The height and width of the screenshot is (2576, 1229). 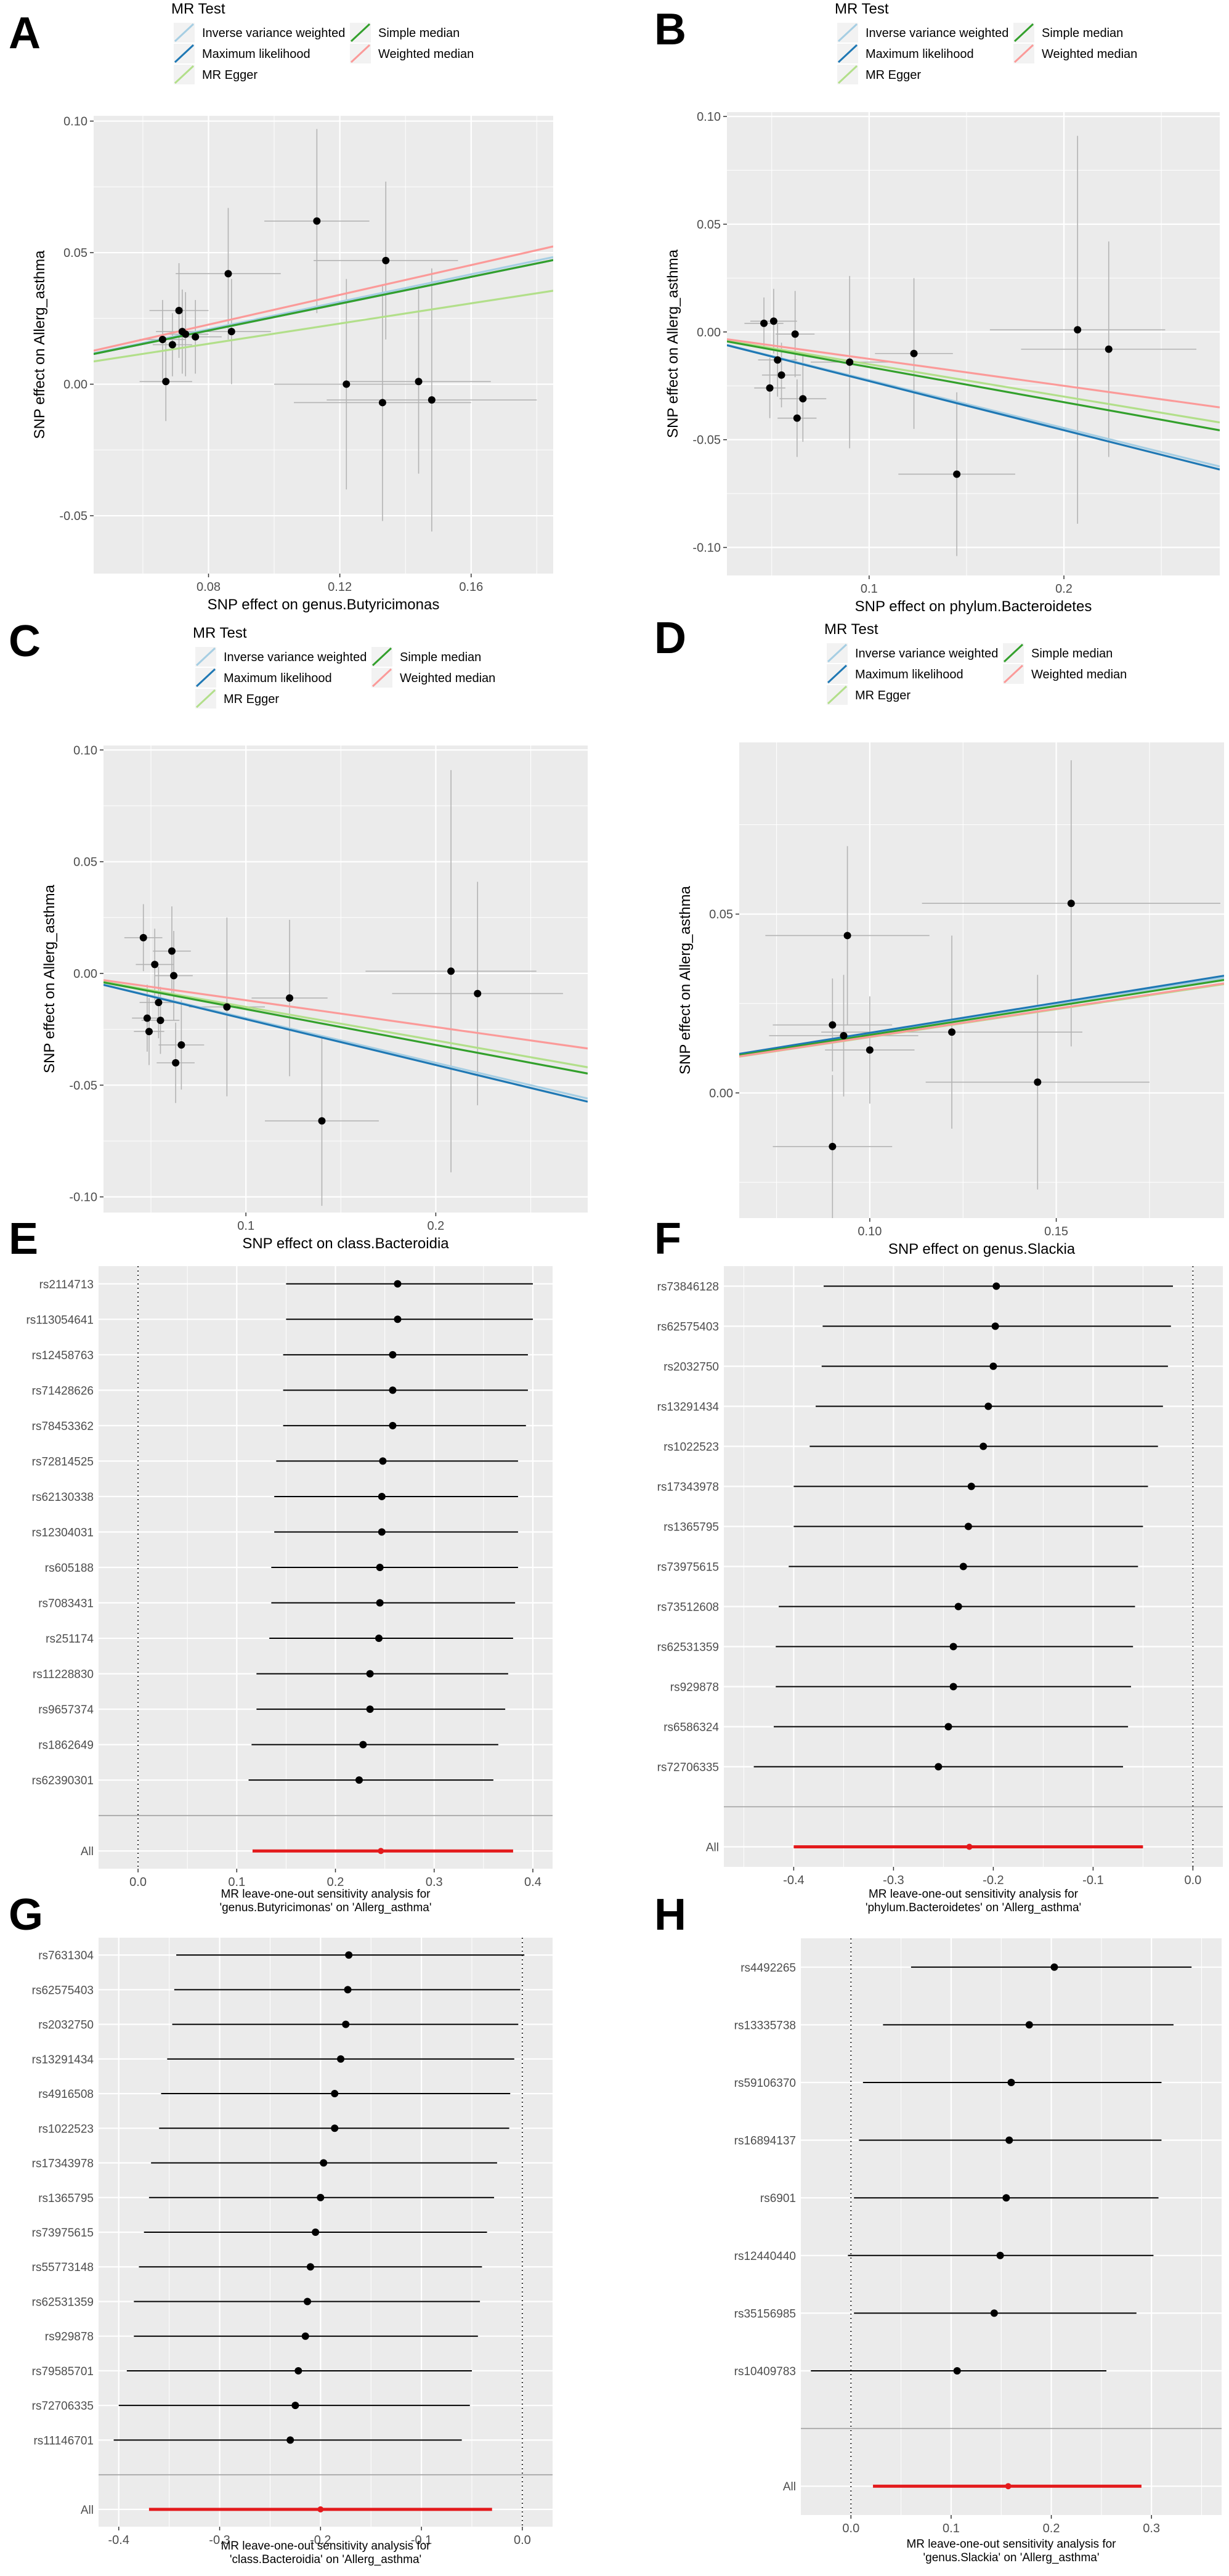 What do you see at coordinates (340, 587) in the screenshot?
I see `x-tick-label: 0.12` at bounding box center [340, 587].